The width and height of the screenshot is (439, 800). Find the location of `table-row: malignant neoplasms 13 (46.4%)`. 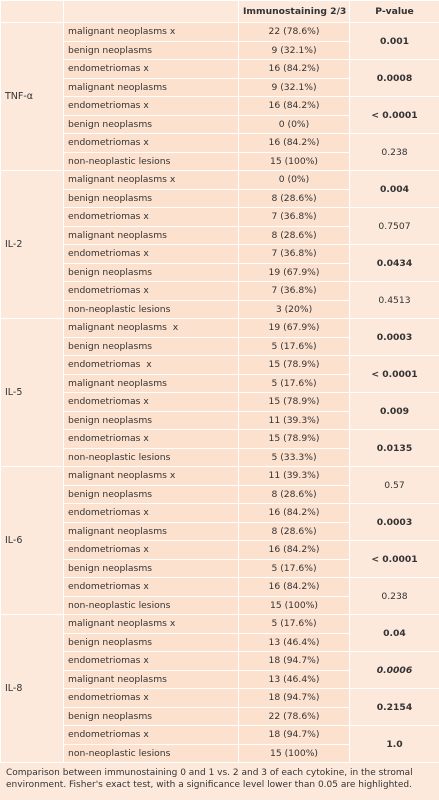

table-row: malignant neoplasms 13 (46.4%) is located at coordinates (220, 679).